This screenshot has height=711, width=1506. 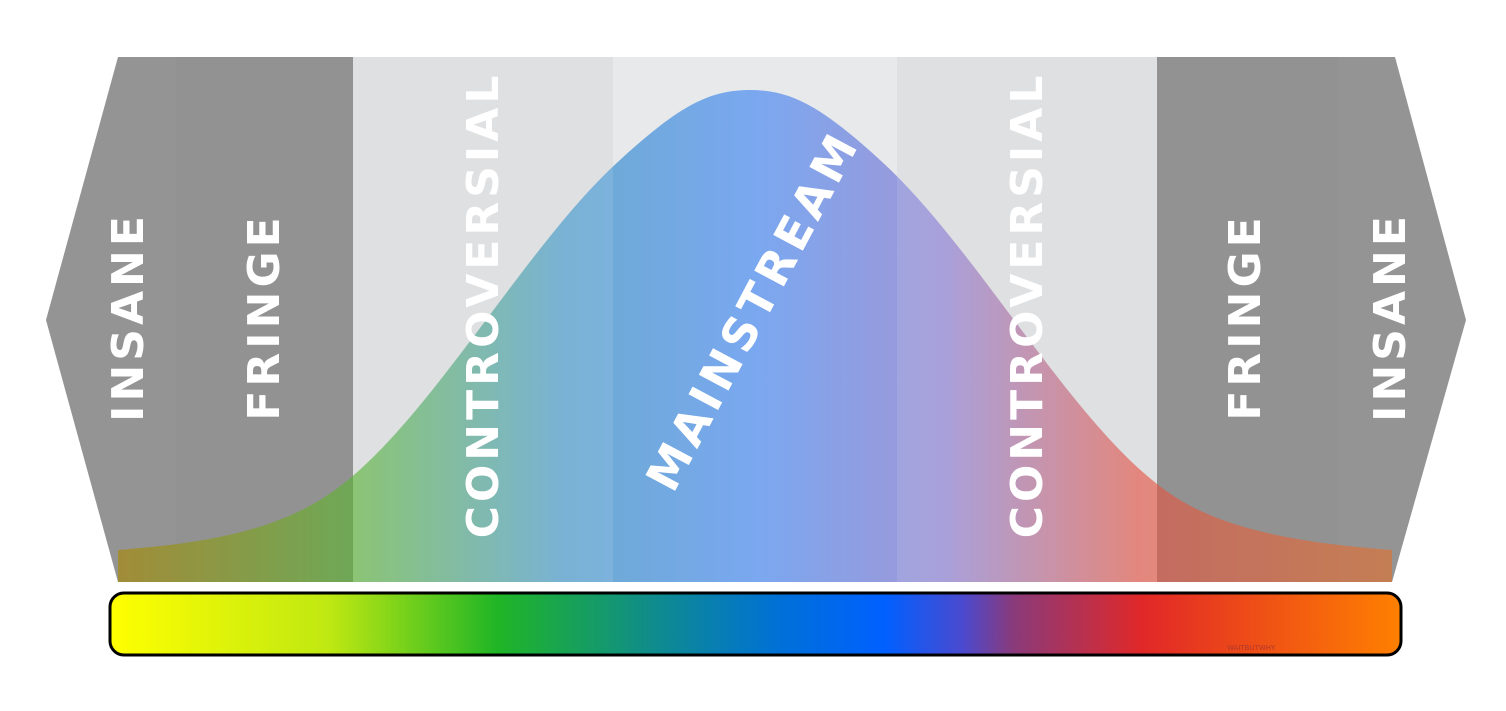 What do you see at coordinates (1245, 316) in the screenshot?
I see `label-fringe-right: FRINGE` at bounding box center [1245, 316].